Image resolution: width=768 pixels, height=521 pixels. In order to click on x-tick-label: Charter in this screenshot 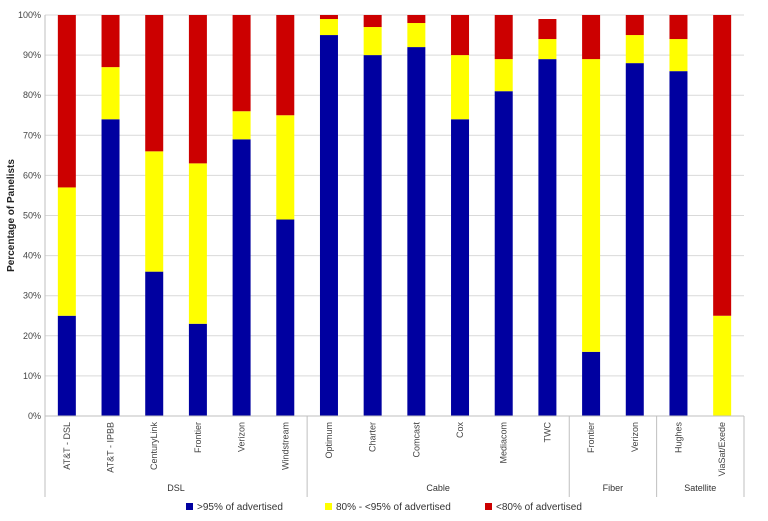, I will do `click(373, 437)`.